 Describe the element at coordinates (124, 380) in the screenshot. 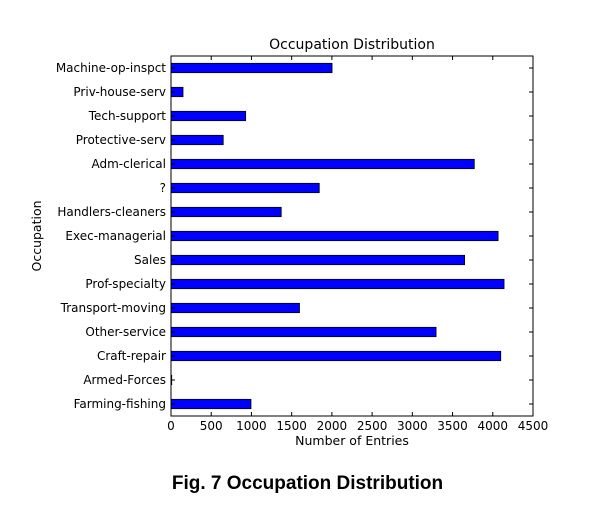

I see `y-tick-label: Armed-Forces` at that location.